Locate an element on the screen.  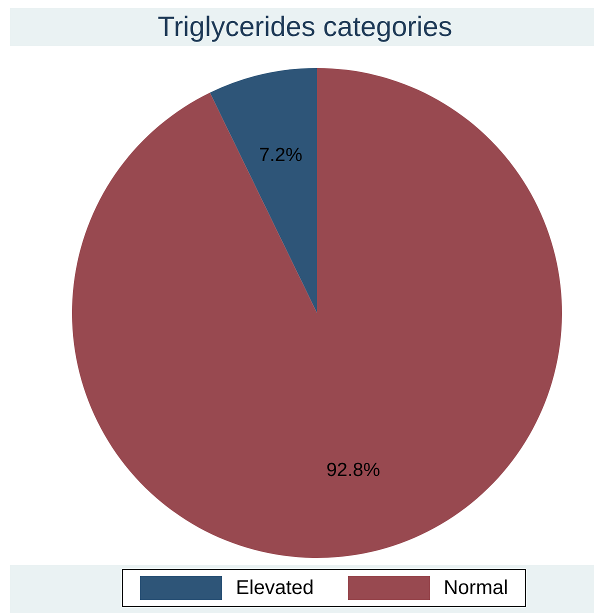
data-label: 7.2% is located at coordinates (280, 155).